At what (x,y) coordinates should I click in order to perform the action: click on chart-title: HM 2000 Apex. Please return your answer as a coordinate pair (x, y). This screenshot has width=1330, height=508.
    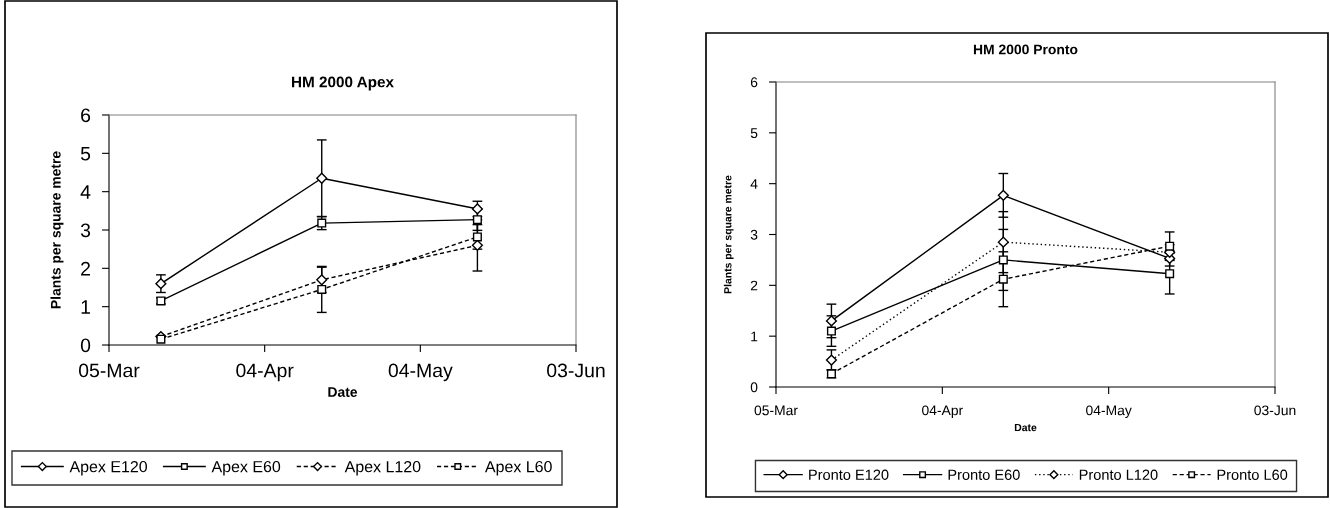
    Looking at the image, I should click on (343, 83).